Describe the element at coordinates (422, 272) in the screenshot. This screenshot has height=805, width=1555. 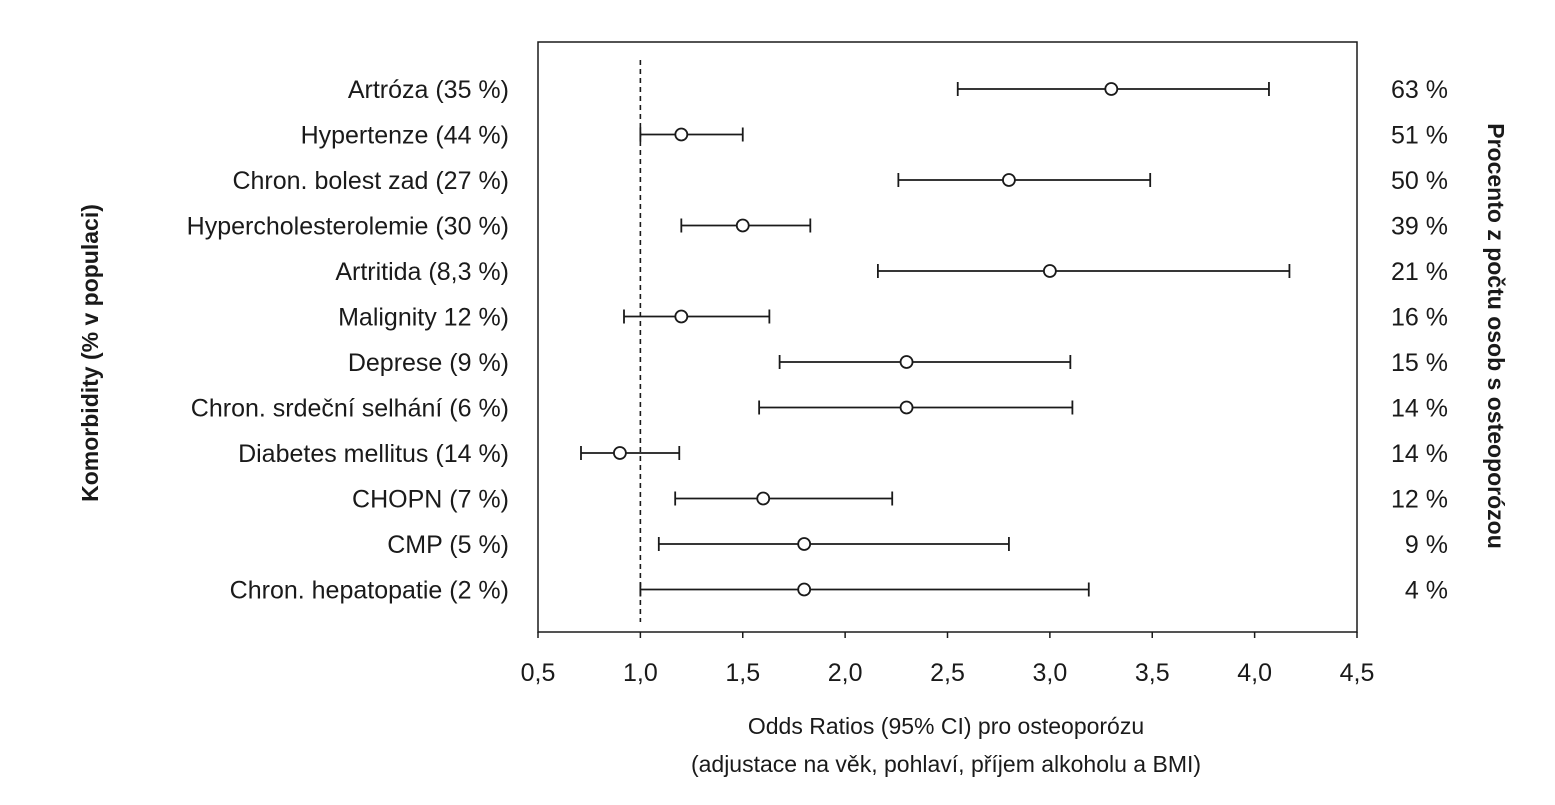
I see `category-label: Artritida (8,3 %)` at that location.